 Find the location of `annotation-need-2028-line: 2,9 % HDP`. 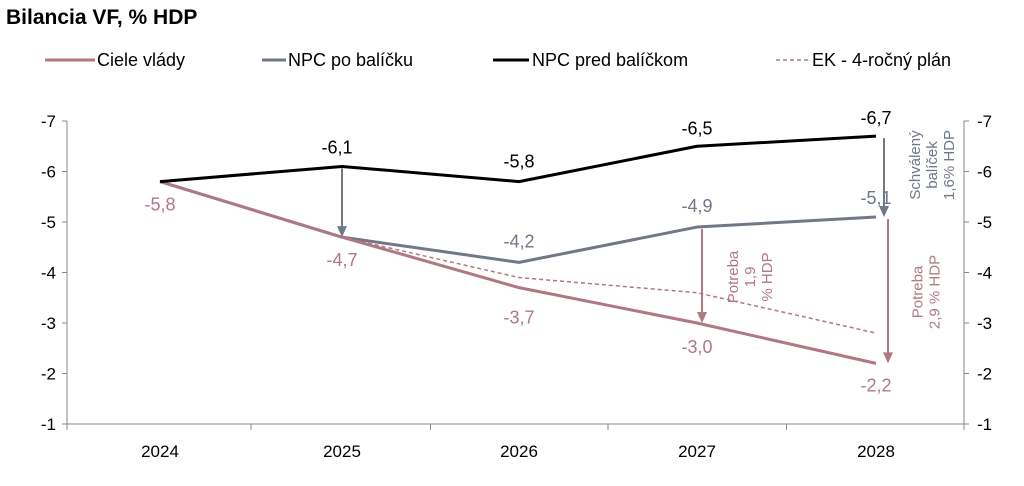

annotation-need-2028-line: 2,9 % HDP is located at coordinates (935, 292).